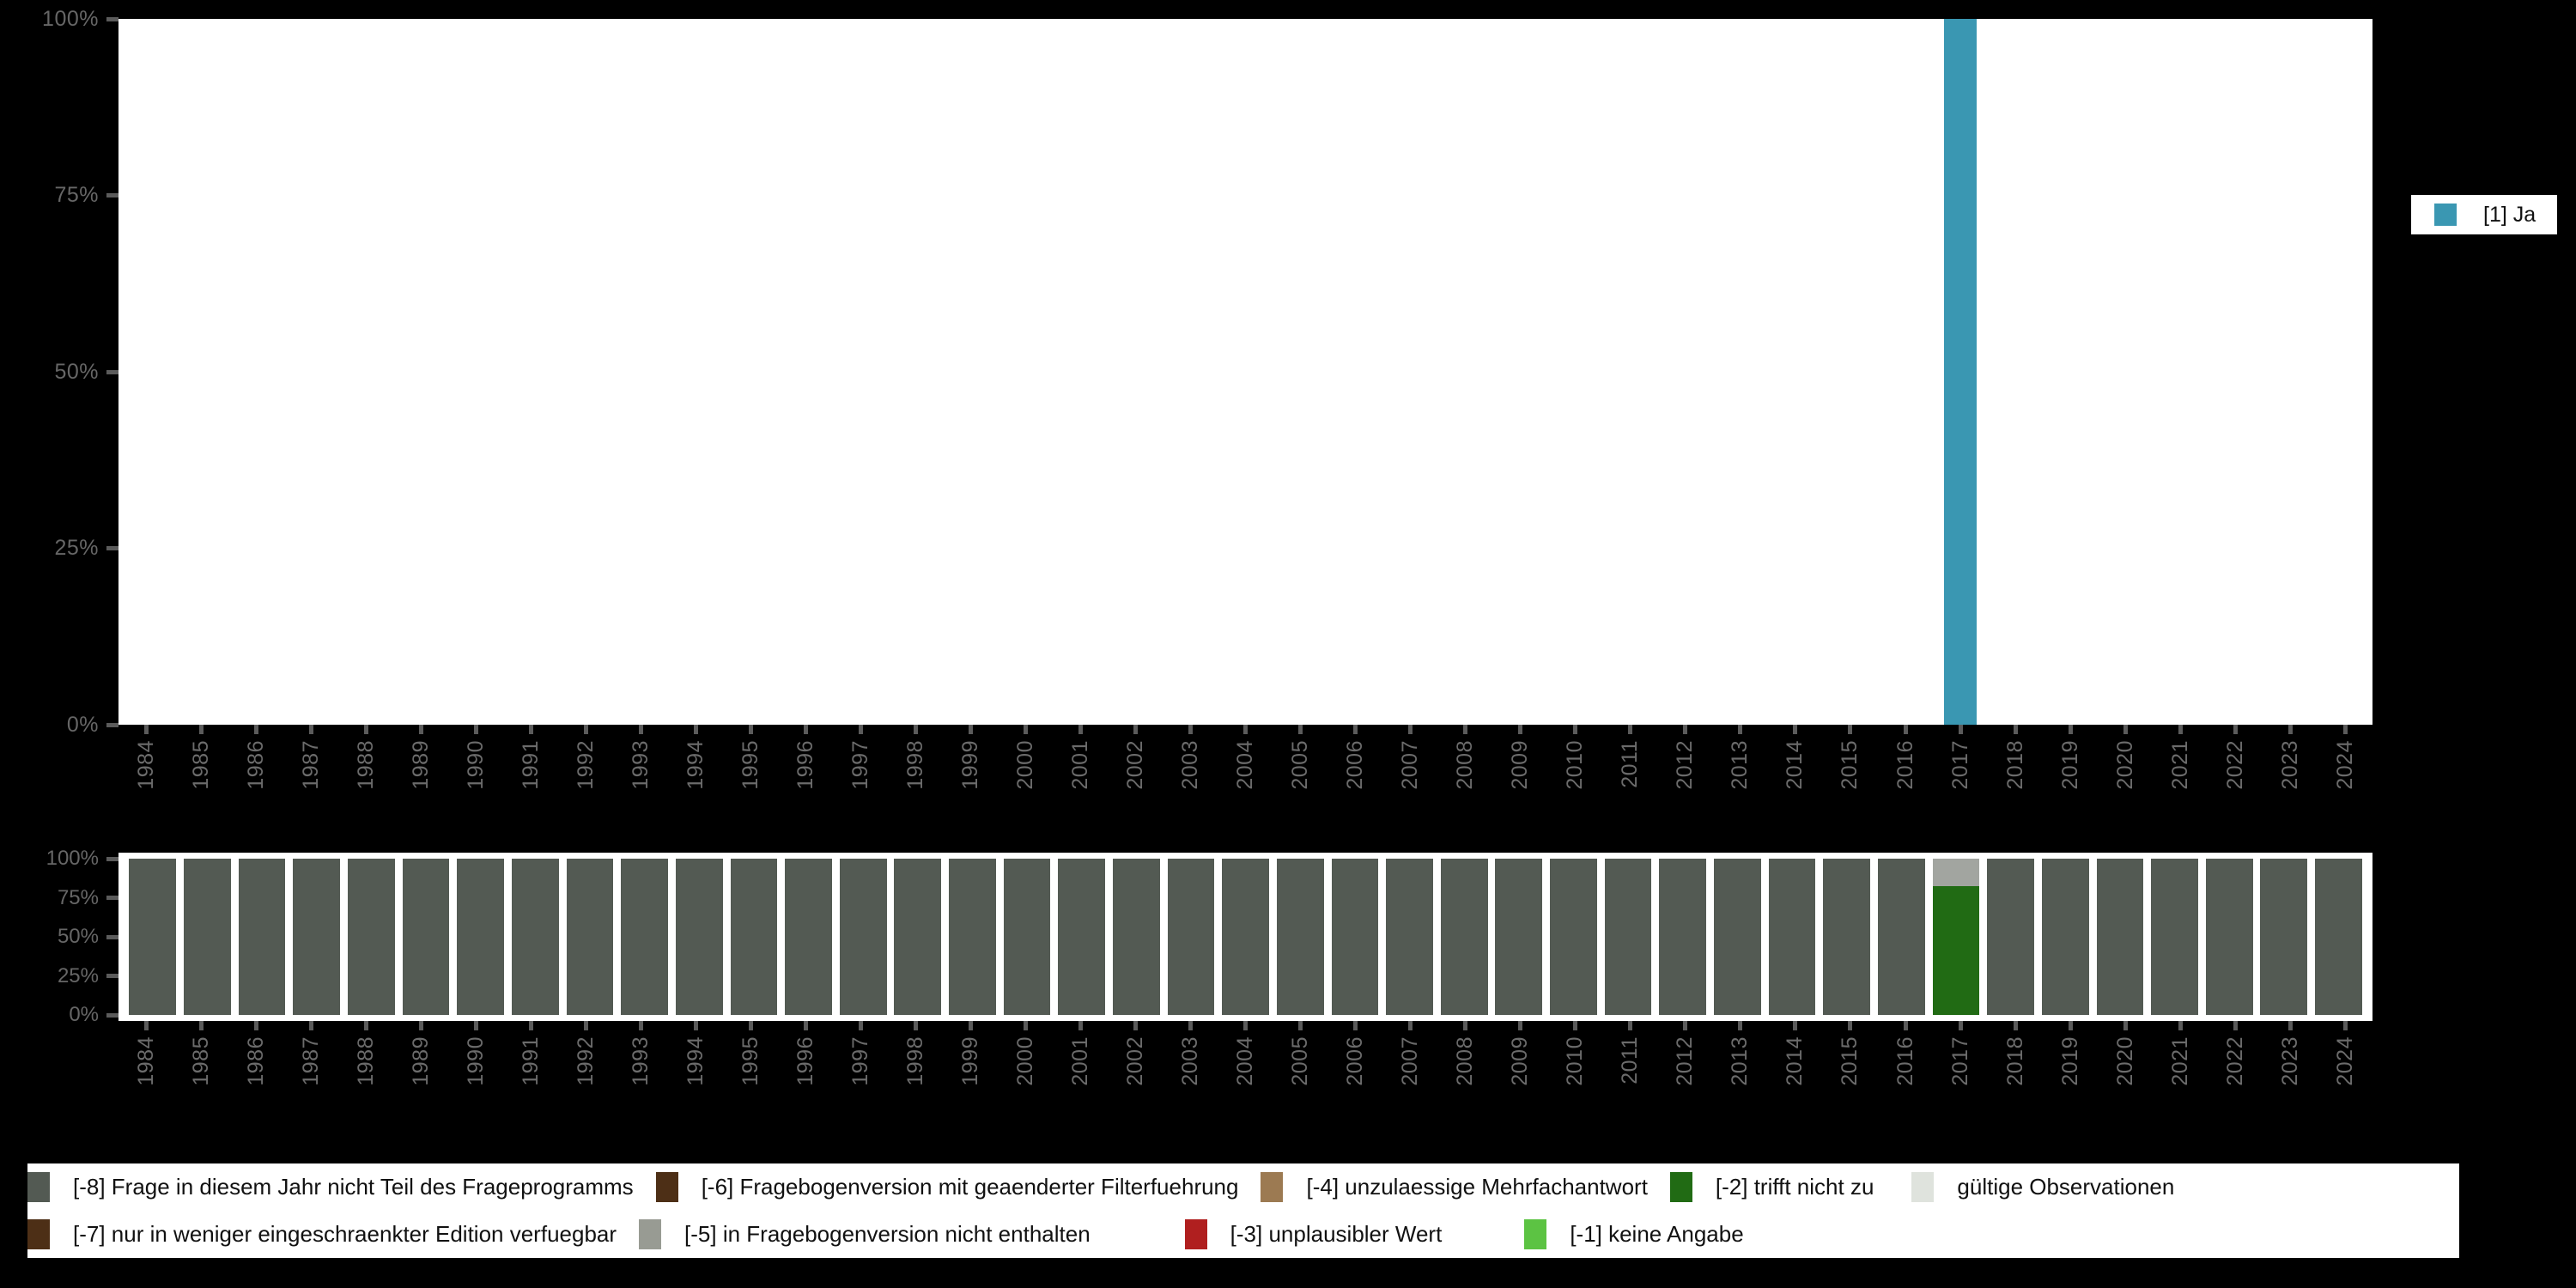 The height and width of the screenshot is (1288, 2576). I want to click on legend-item: gültige Observationen, so click(2042, 1187).